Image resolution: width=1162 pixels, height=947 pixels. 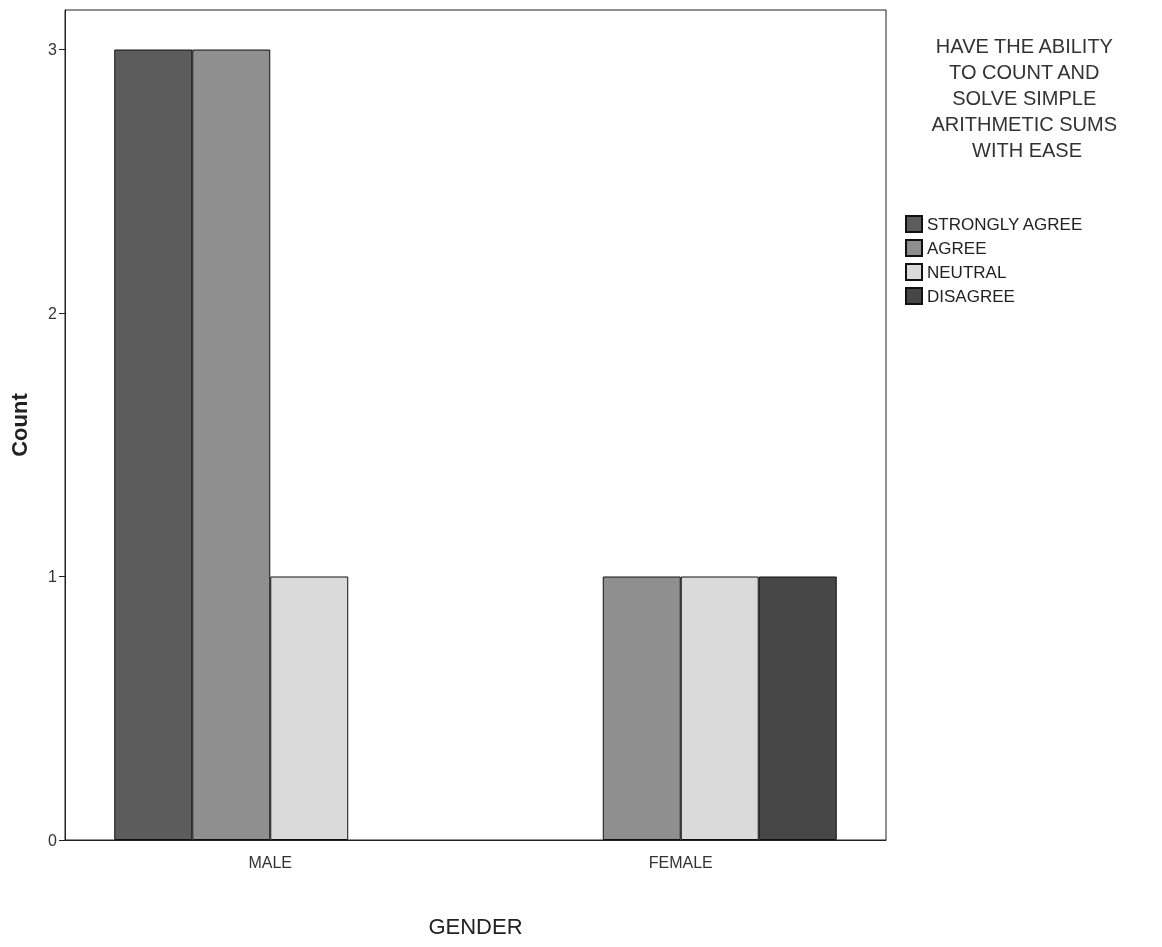 I want to click on legend-label: STRONGLY AGREE, so click(x=1005, y=224).